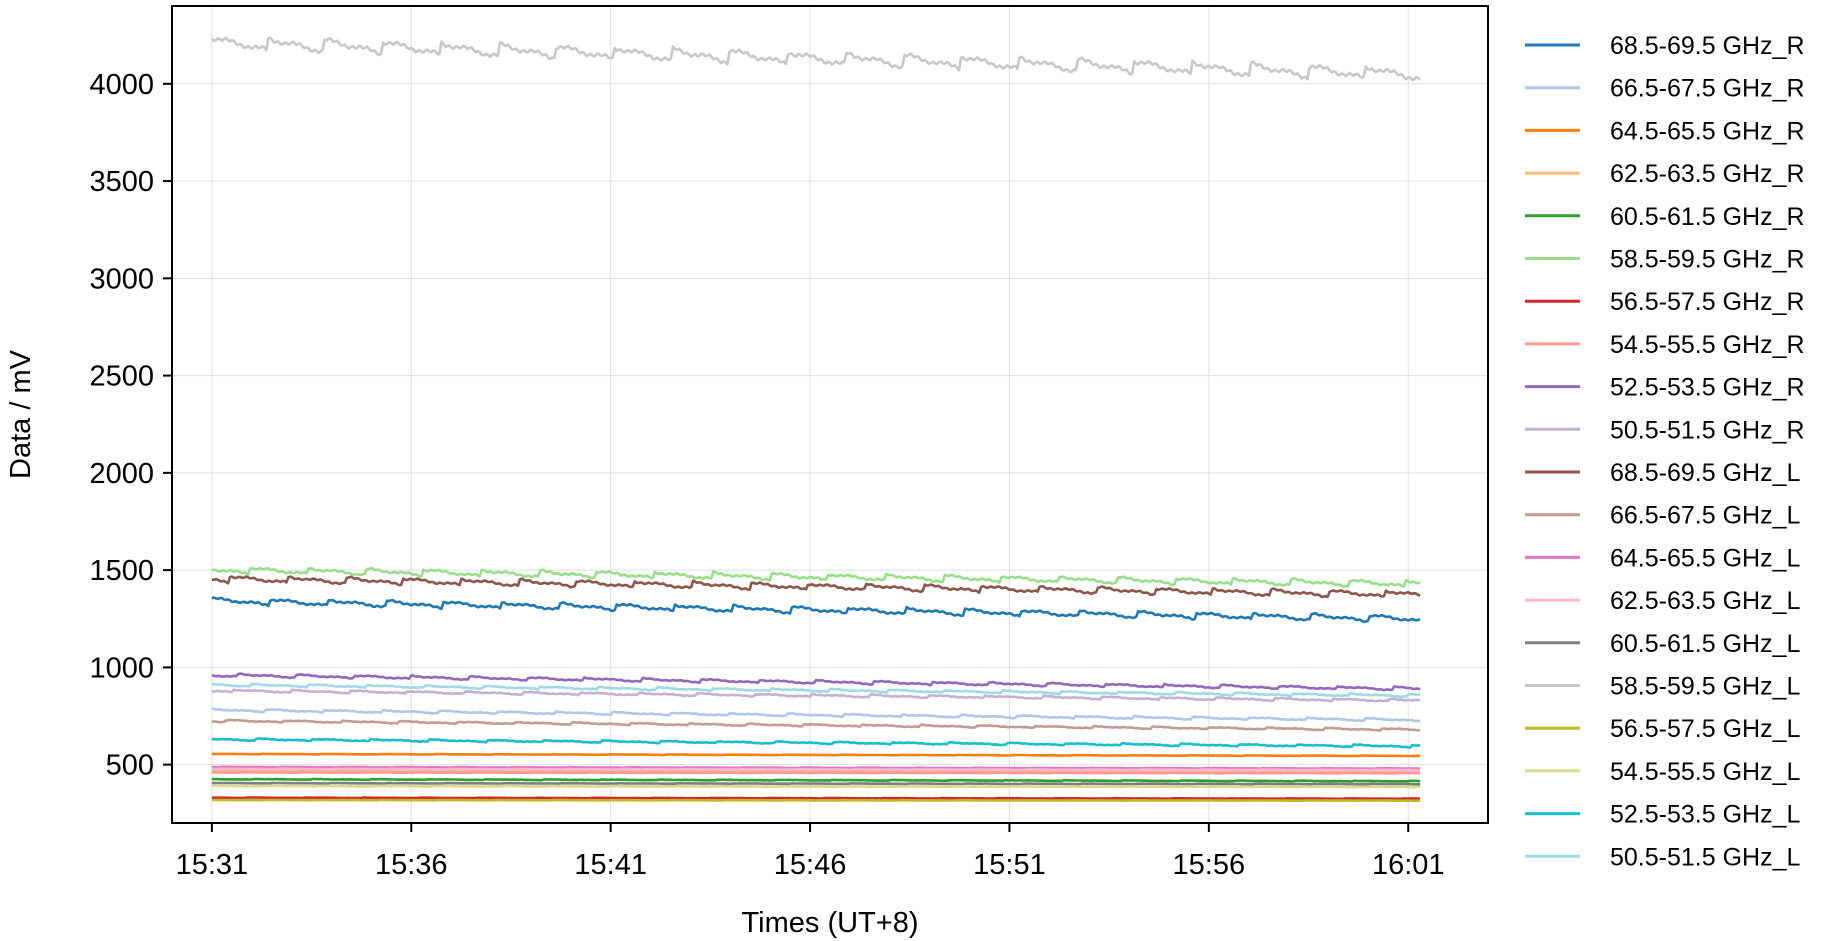  I want to click on legend-label: 54.5-55.5 GHz_R, so click(1707, 345).